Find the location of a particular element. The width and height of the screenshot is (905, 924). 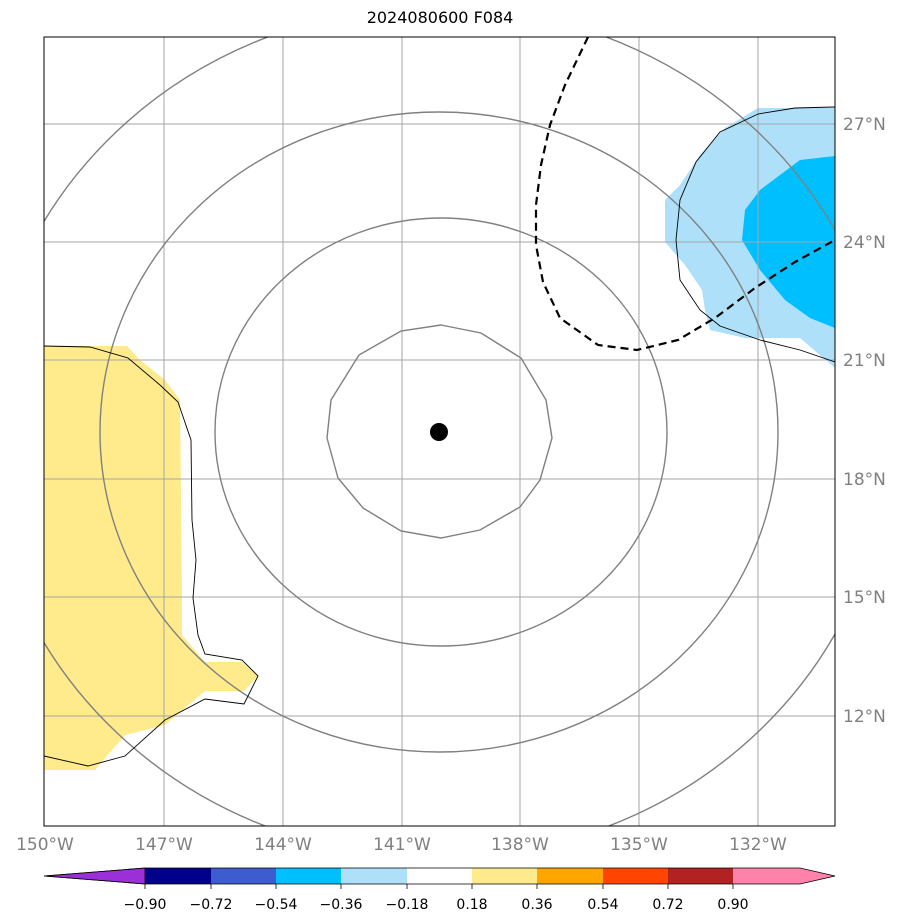

positive-anomaly-region is located at coordinates (151, 558).